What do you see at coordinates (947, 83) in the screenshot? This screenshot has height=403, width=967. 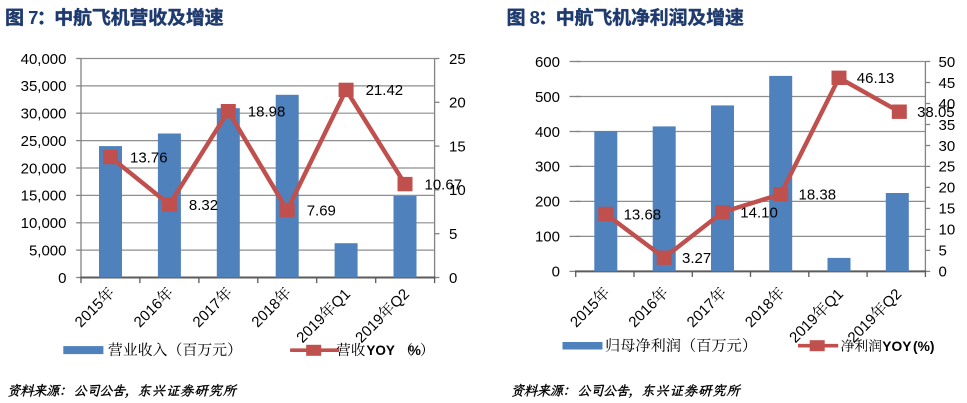 I see `svg-text: 45` at bounding box center [947, 83].